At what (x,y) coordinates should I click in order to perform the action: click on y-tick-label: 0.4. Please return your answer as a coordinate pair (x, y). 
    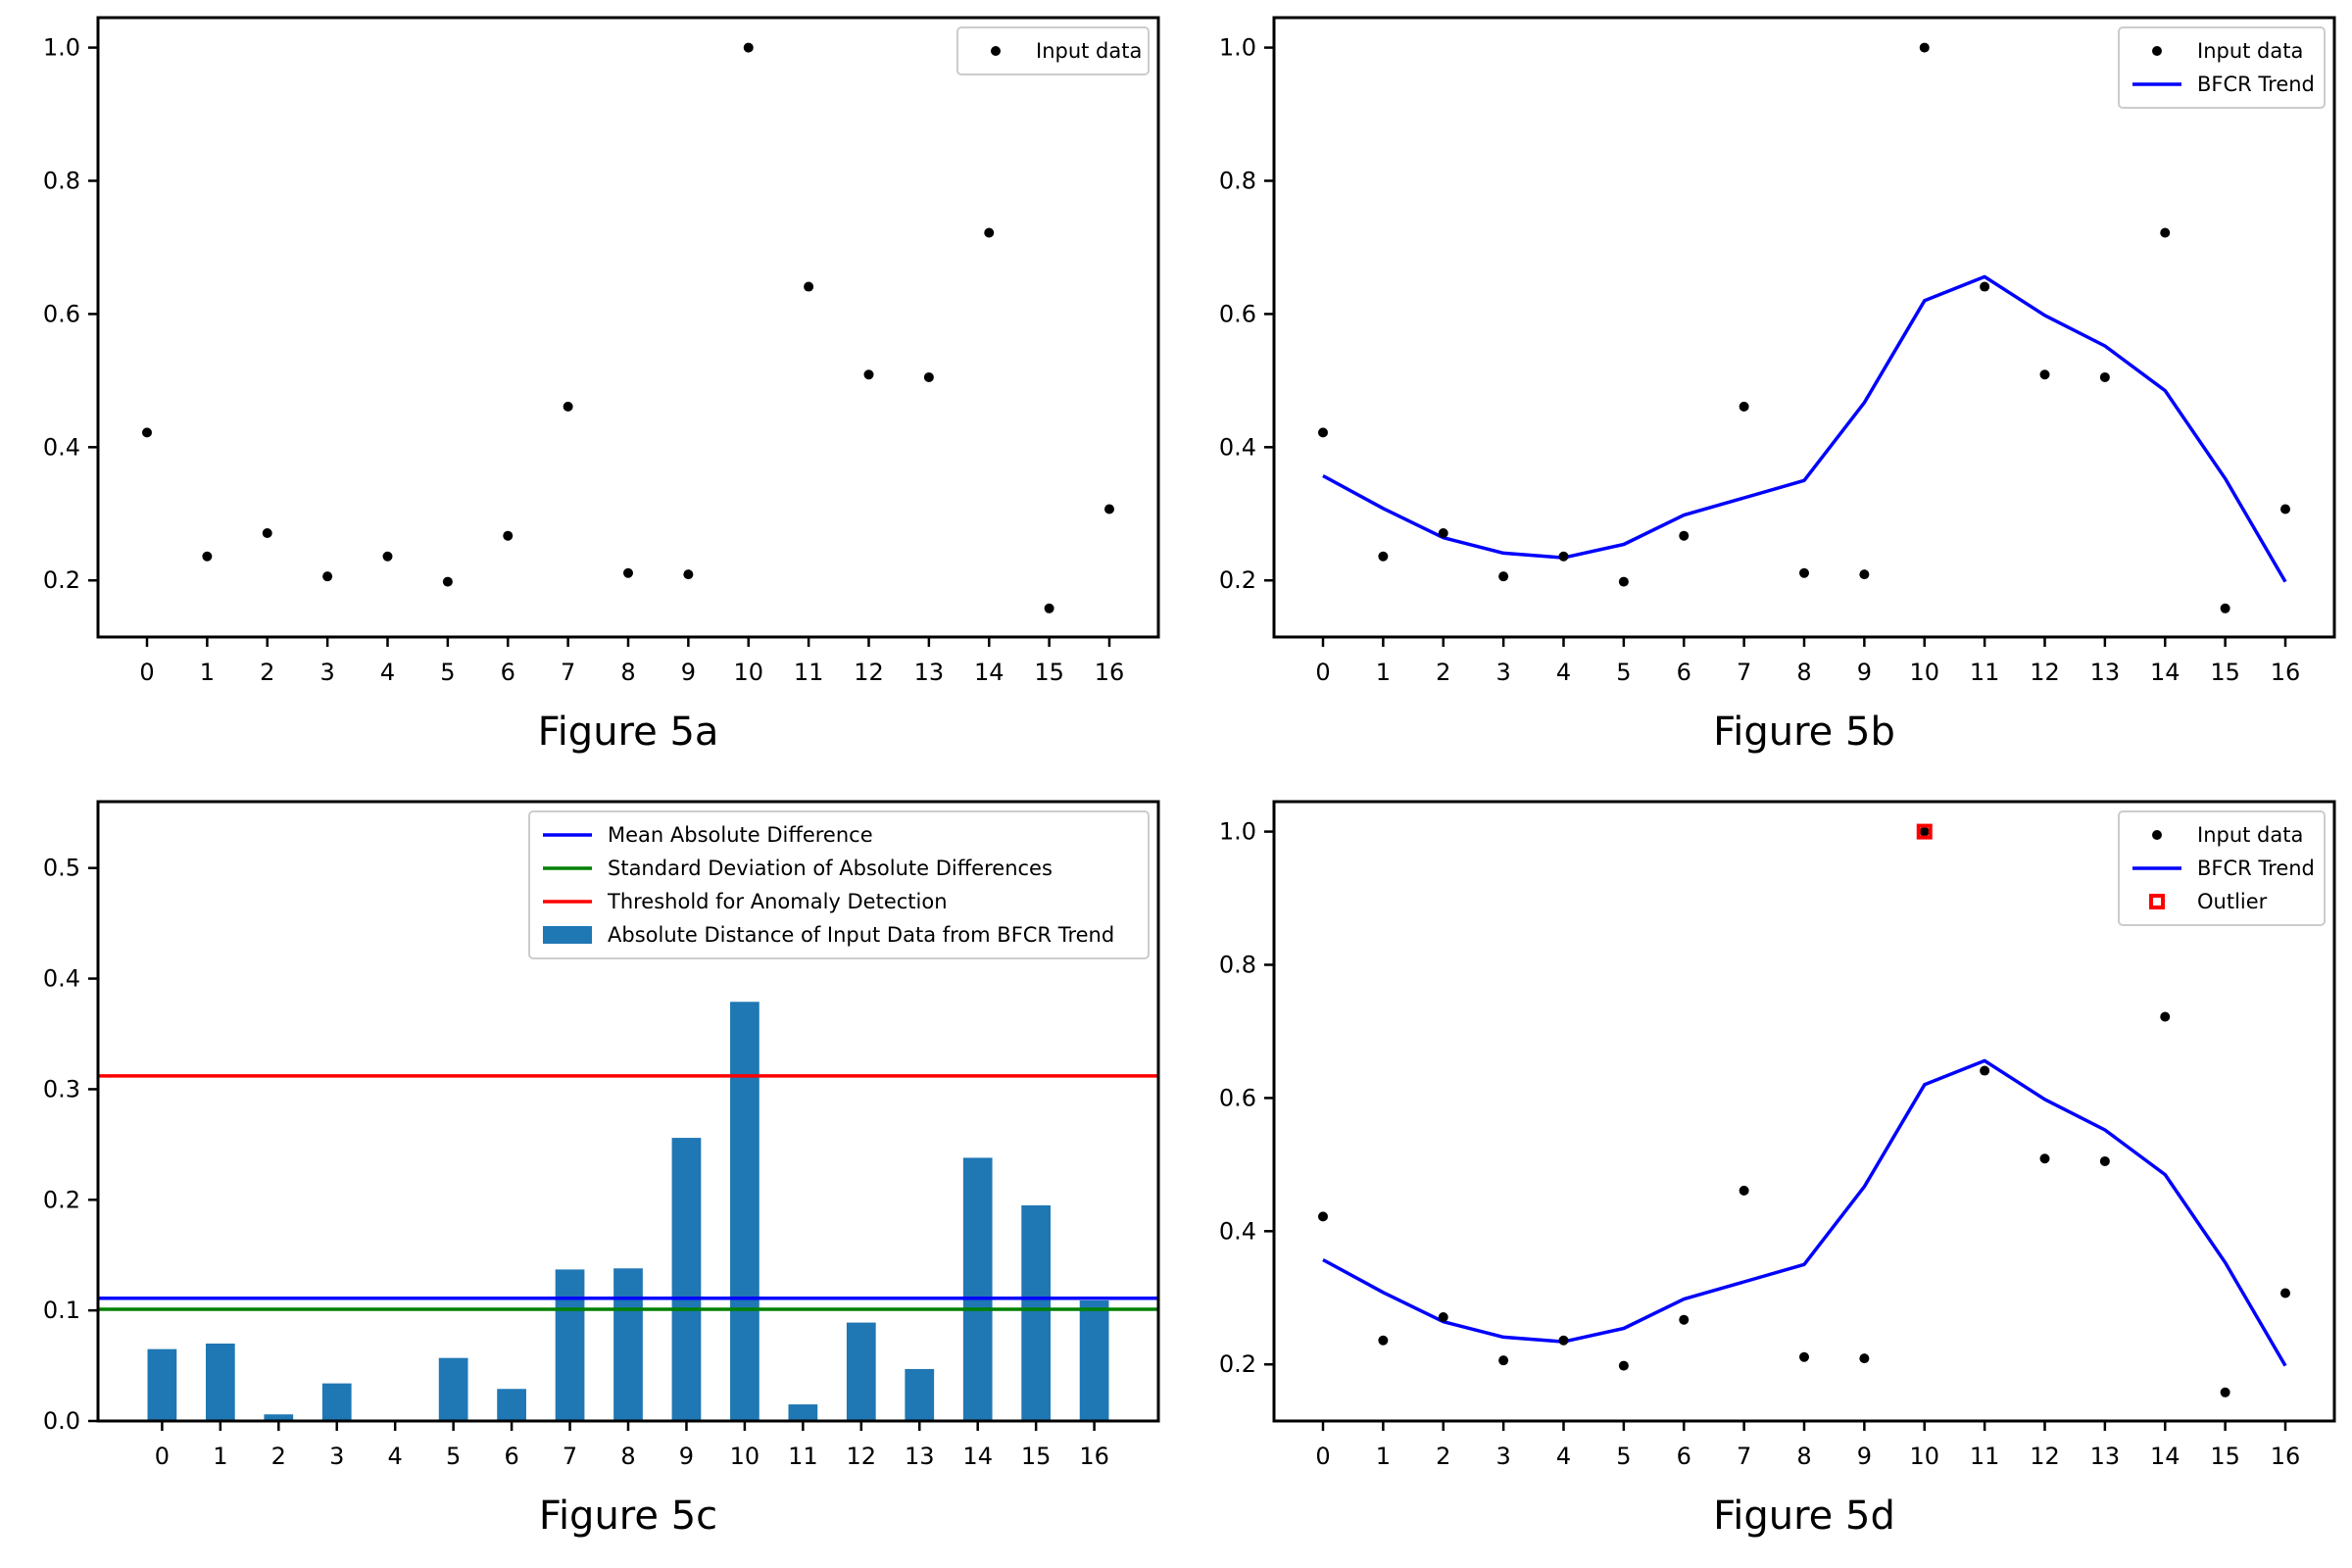
    Looking at the image, I should click on (1237, 1231).